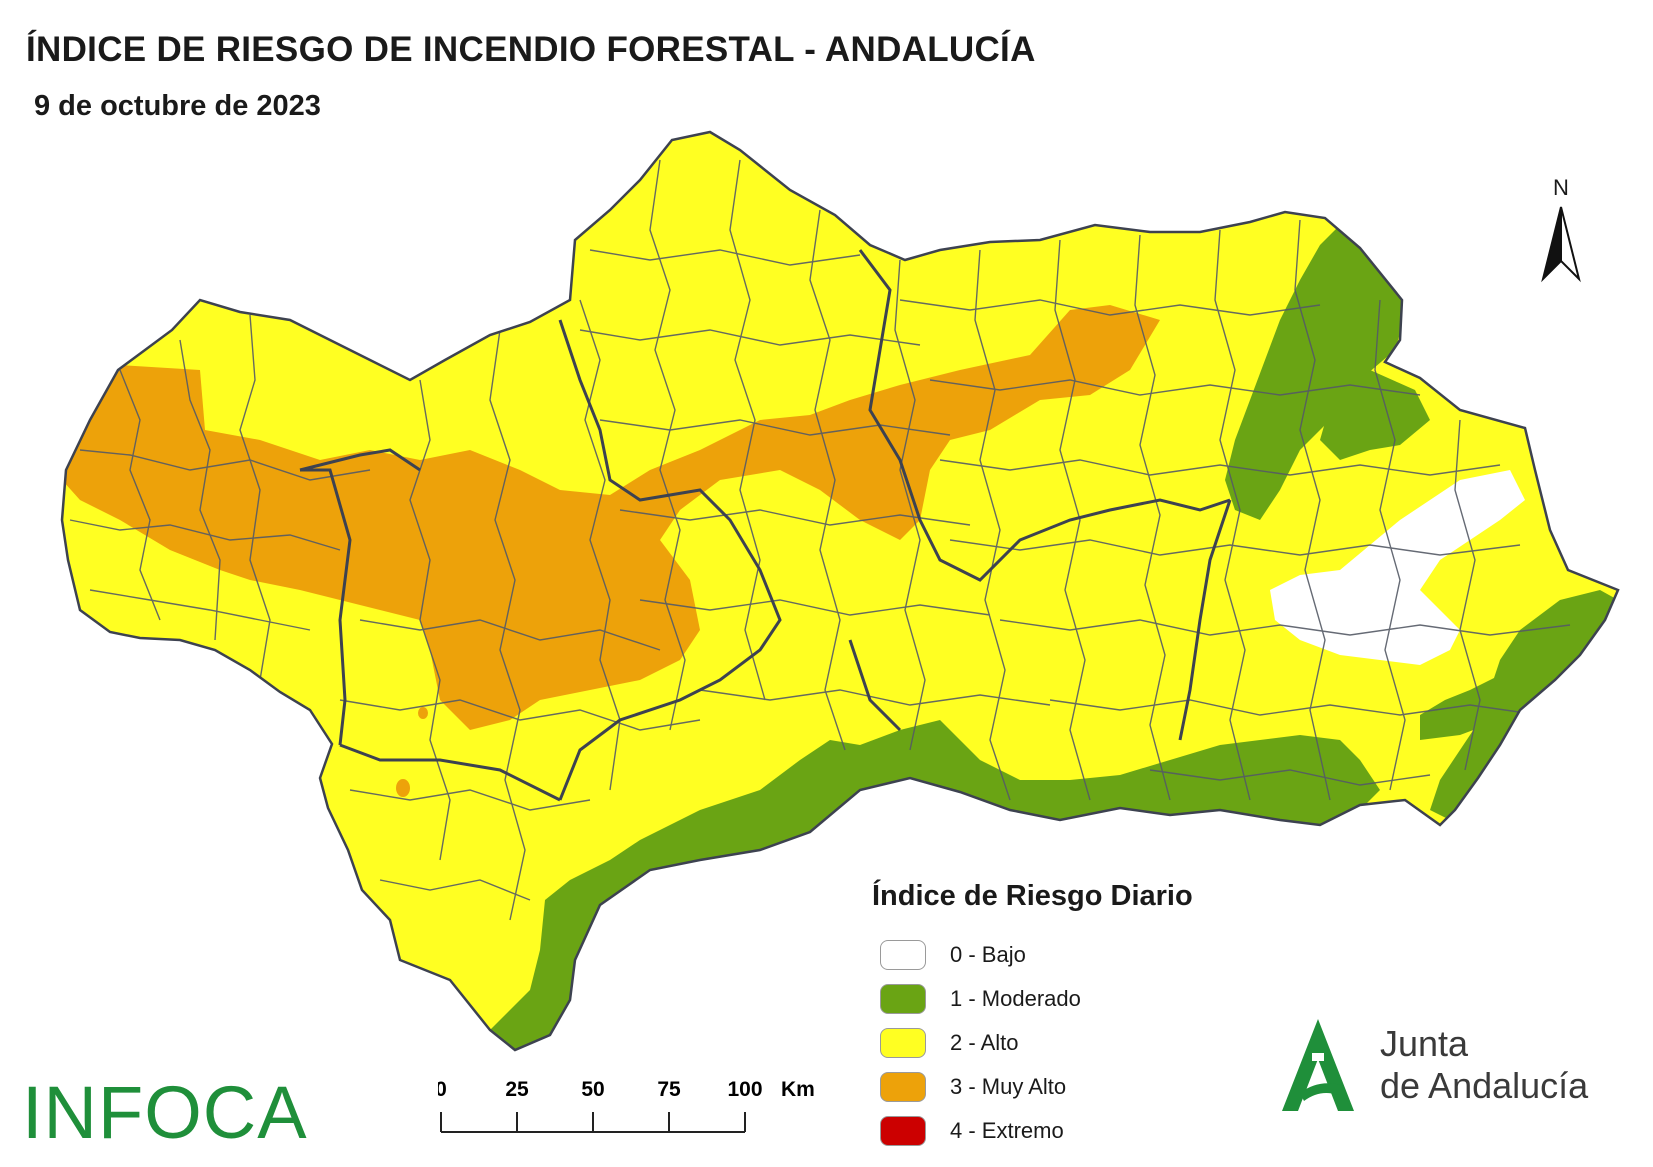 This screenshot has height=1167, width=1653. I want to click on north-arrow: N, so click(1561, 229).